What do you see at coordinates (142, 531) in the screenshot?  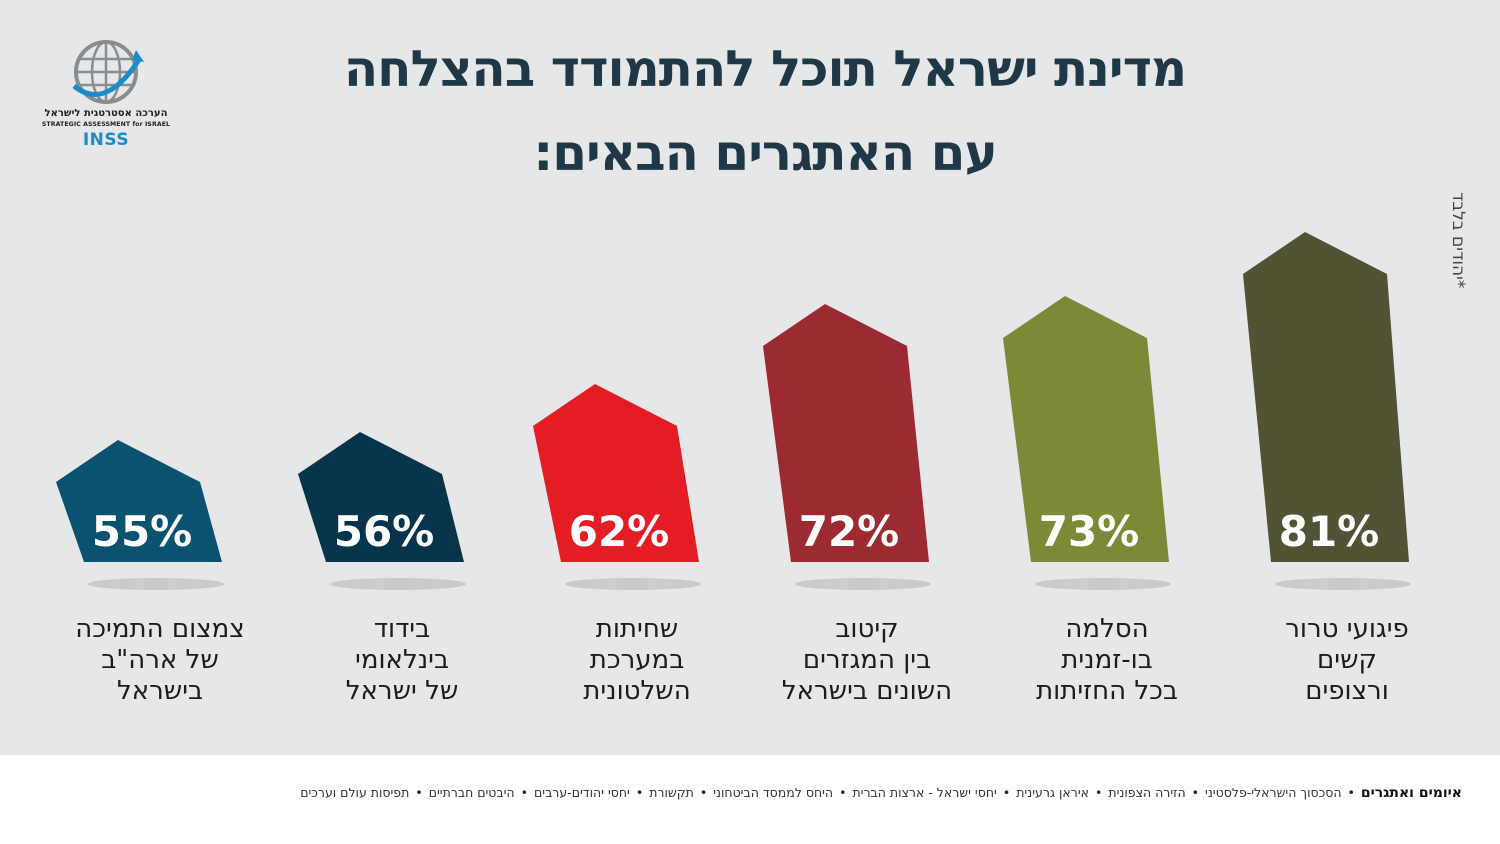 I see `bar-value-label: 55%` at bounding box center [142, 531].